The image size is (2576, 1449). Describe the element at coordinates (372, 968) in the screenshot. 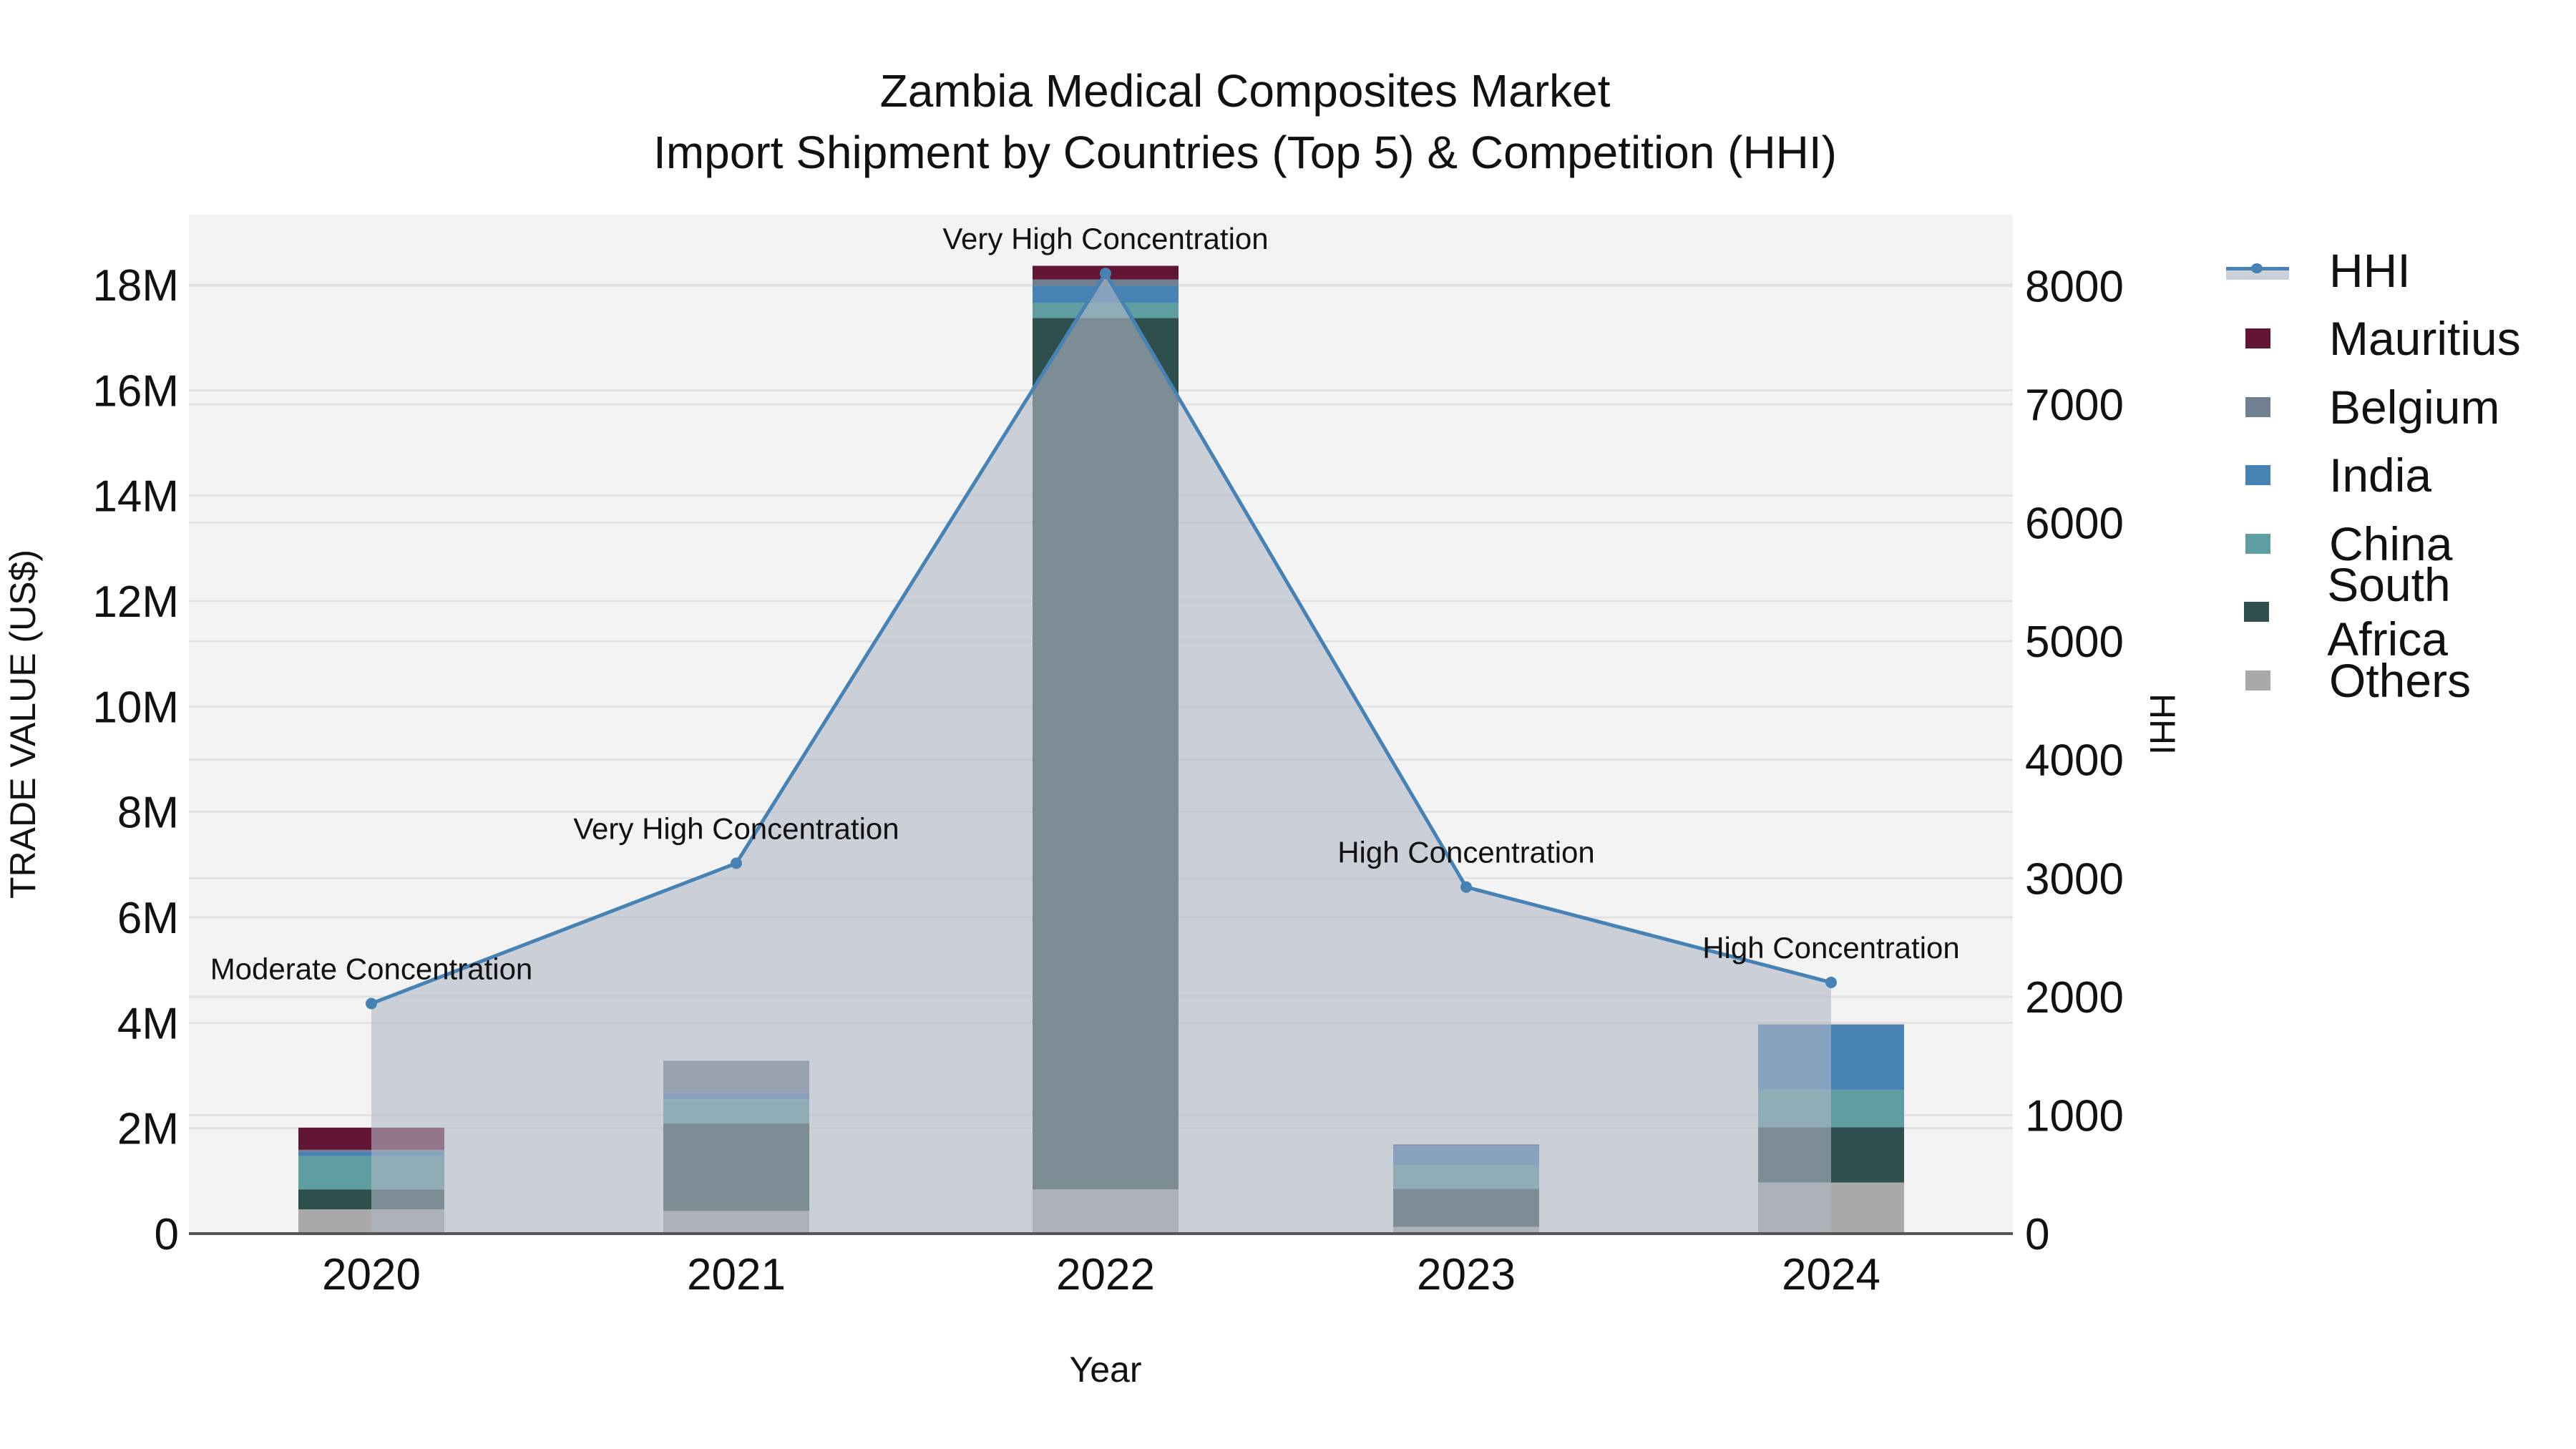

I see `hhi-annotation: Moderate Concentration` at that location.